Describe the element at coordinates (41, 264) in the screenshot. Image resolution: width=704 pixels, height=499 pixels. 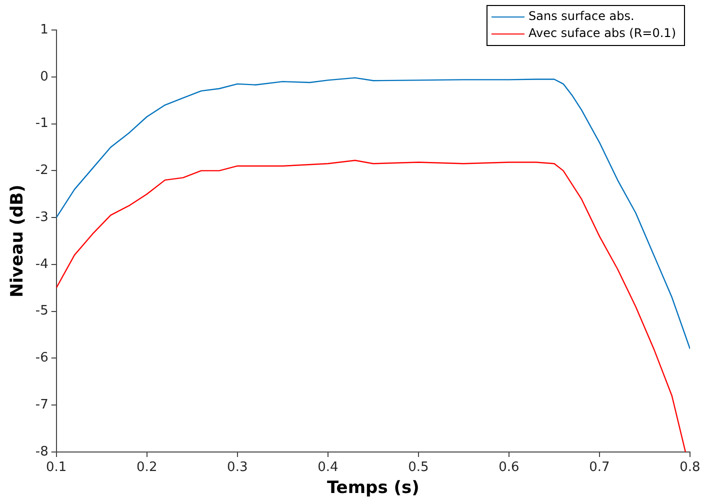
I see `y-tick-label: -4` at that location.